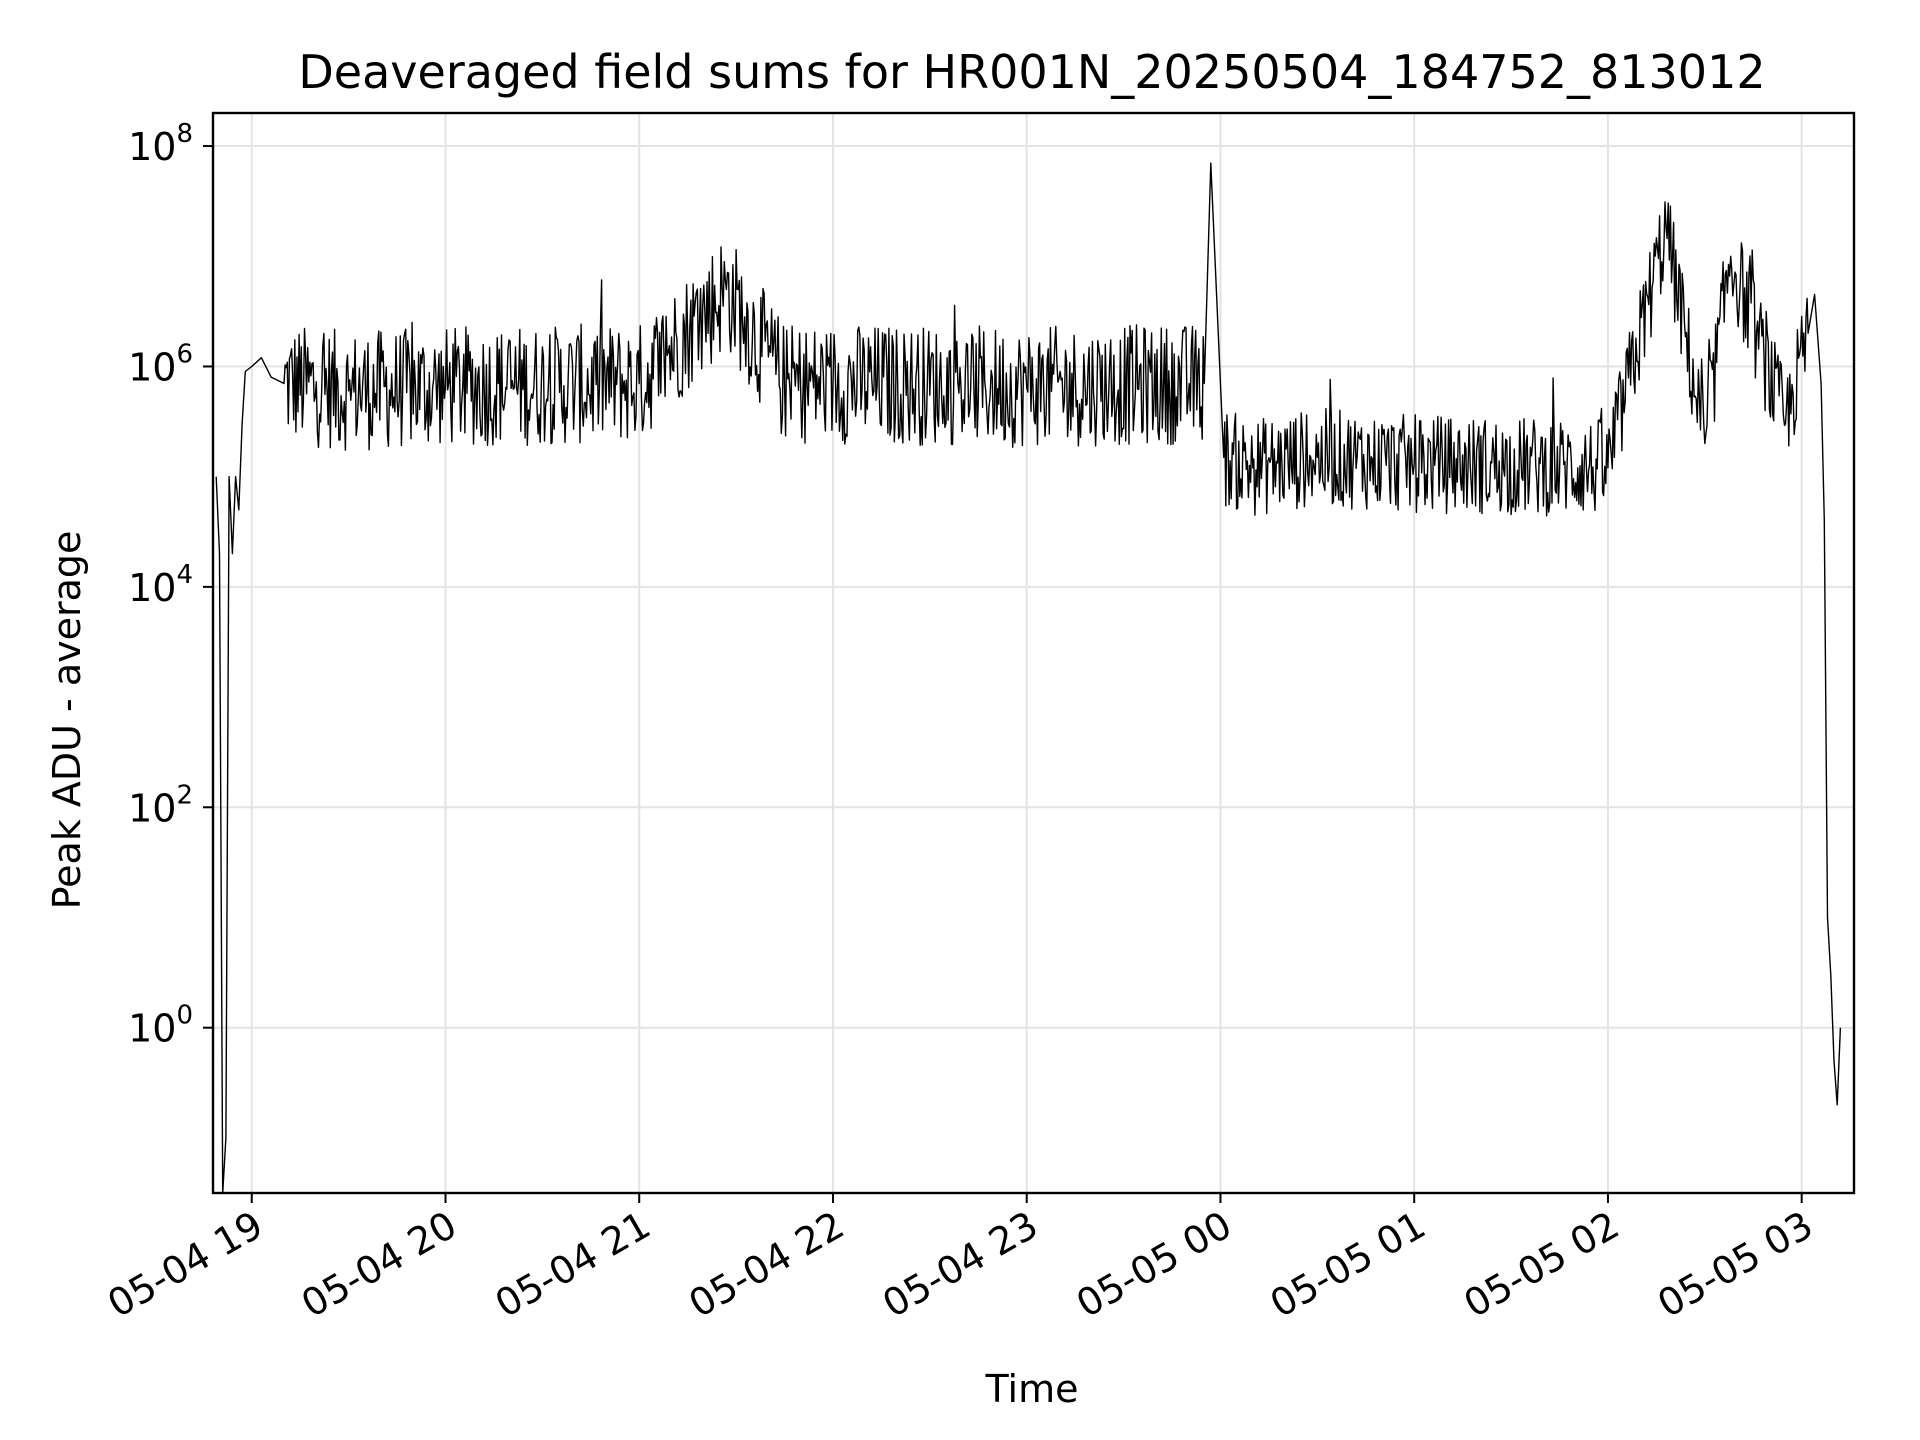  I want to click on y-axis: 10⁰ 10² 10⁴ 10⁶ 10⁸, so click(170, 585).